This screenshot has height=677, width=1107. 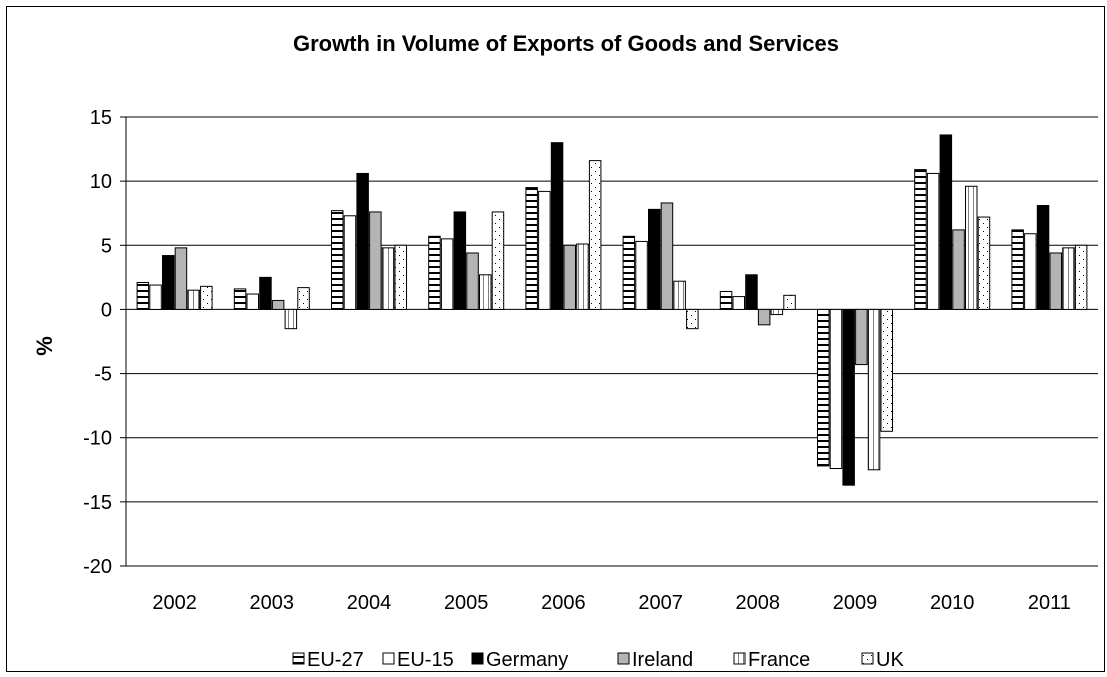 What do you see at coordinates (1081, 277) in the screenshot?
I see `bar-uk-2011` at bounding box center [1081, 277].